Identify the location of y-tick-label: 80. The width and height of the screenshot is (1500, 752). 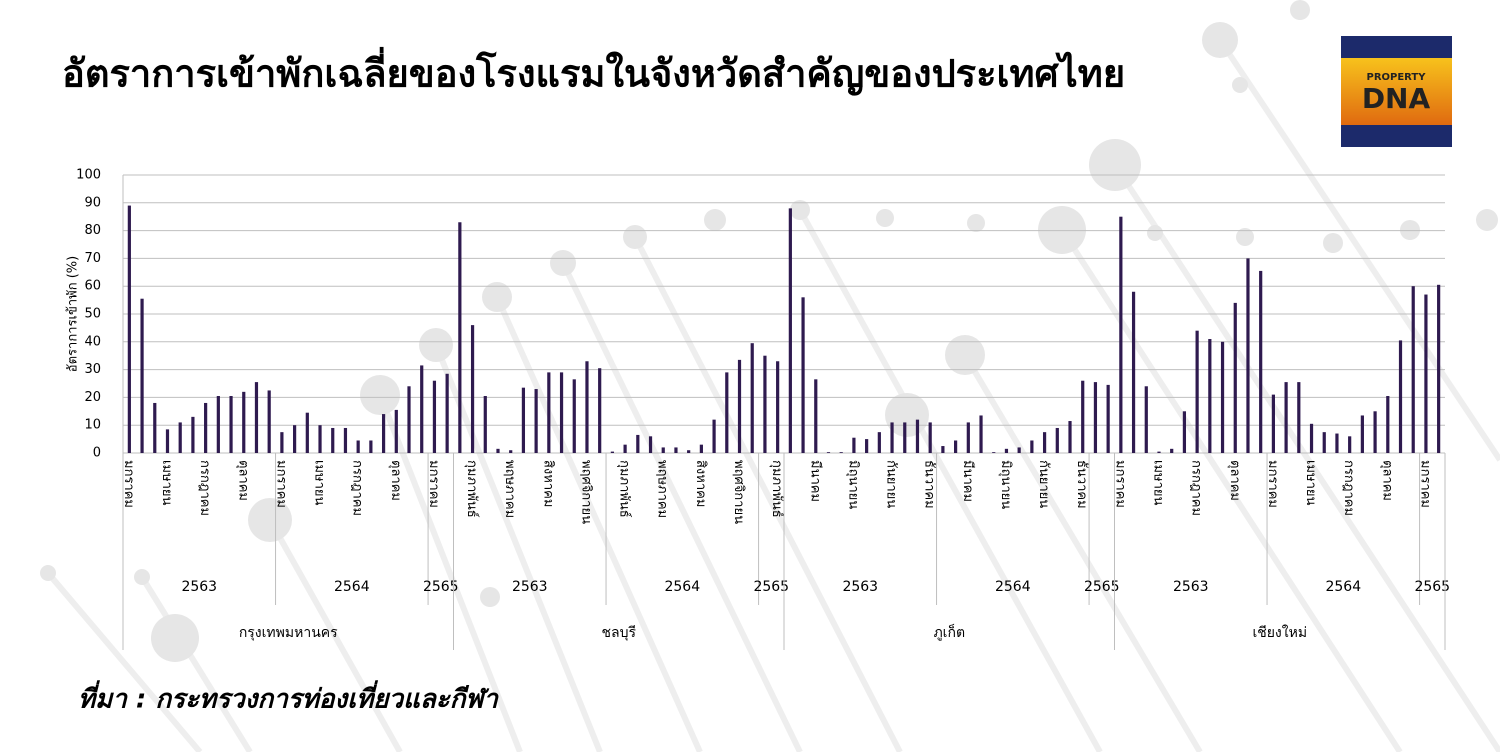
(92, 230).